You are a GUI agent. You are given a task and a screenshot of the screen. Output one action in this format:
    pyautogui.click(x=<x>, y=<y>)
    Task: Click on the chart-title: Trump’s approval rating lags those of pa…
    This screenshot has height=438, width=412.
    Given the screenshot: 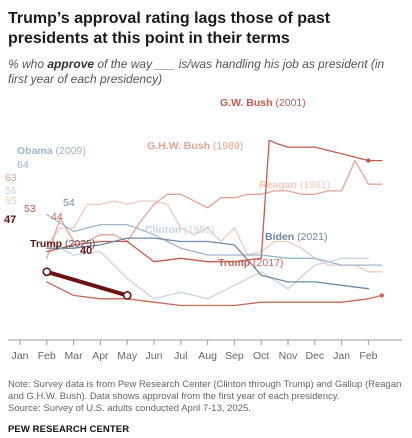 What is the action you would take?
    pyautogui.click(x=169, y=28)
    